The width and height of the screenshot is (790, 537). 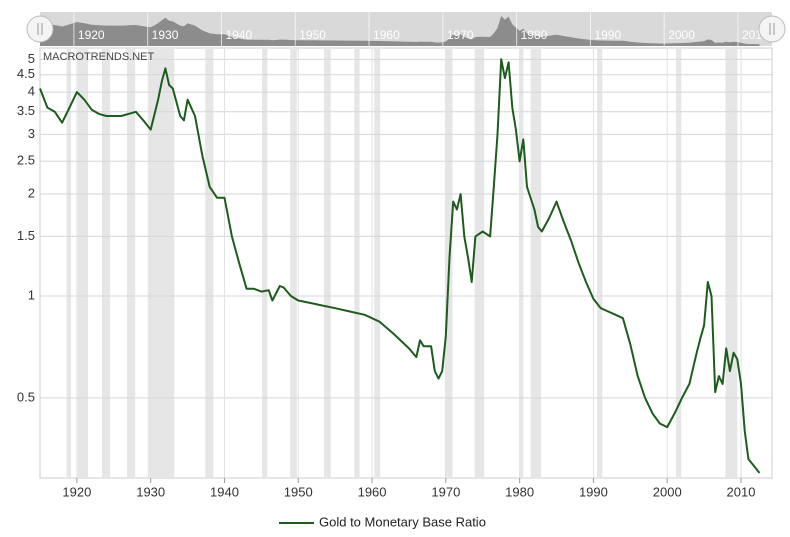 I want to click on navigator-label: 1970, so click(x=460, y=35).